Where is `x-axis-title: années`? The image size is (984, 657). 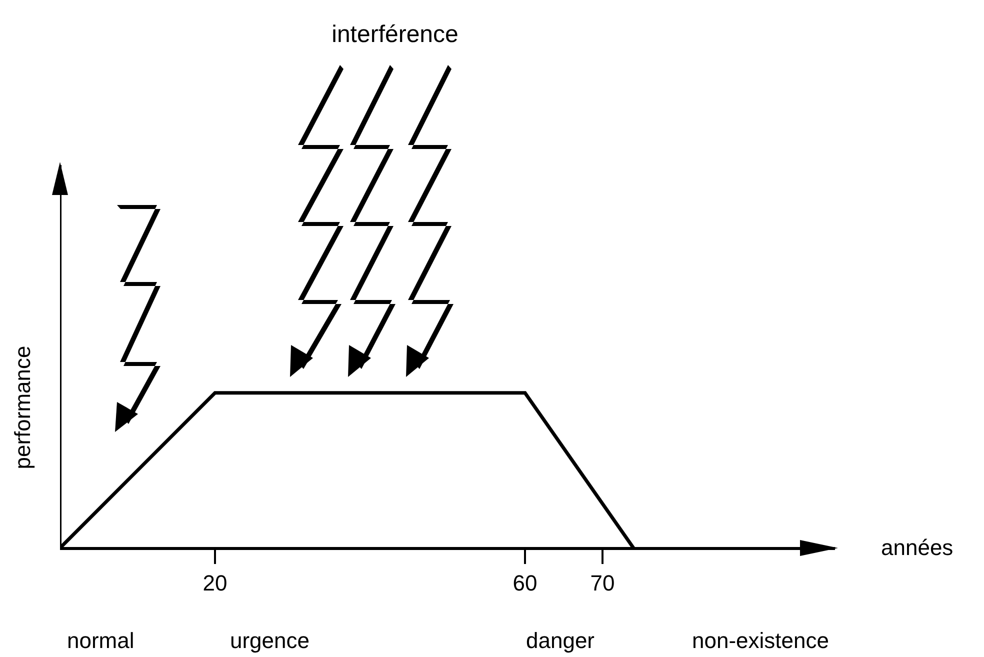 x-axis-title: années is located at coordinates (917, 547).